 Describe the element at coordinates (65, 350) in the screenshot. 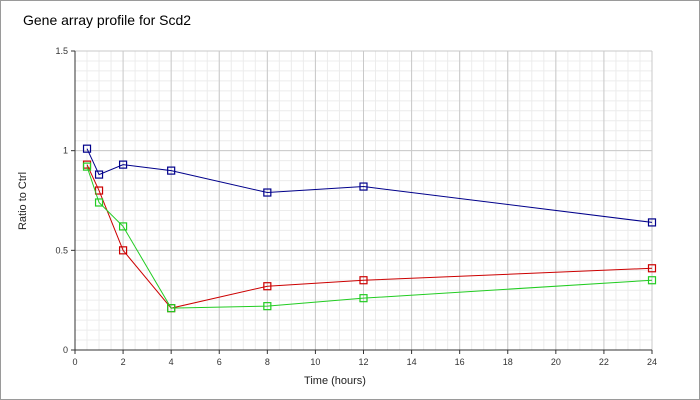

I see `y-tick-label: 0` at that location.